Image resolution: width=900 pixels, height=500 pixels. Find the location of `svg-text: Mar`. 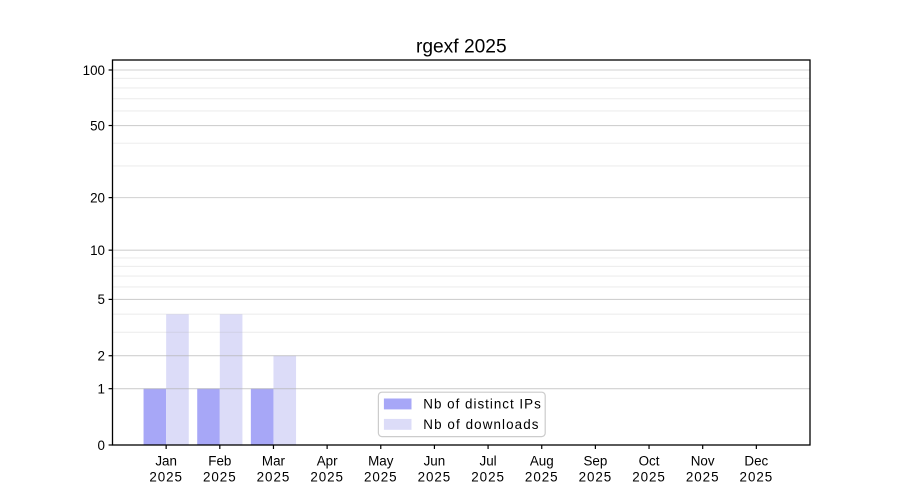

svg-text: Mar is located at coordinates (274, 461).